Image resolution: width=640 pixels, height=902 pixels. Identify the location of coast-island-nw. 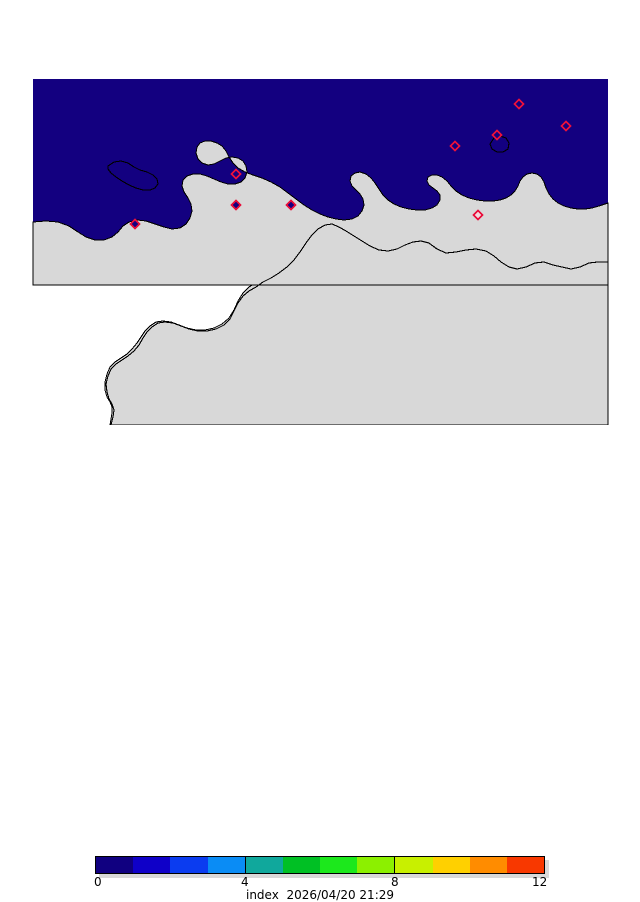
(133, 175).